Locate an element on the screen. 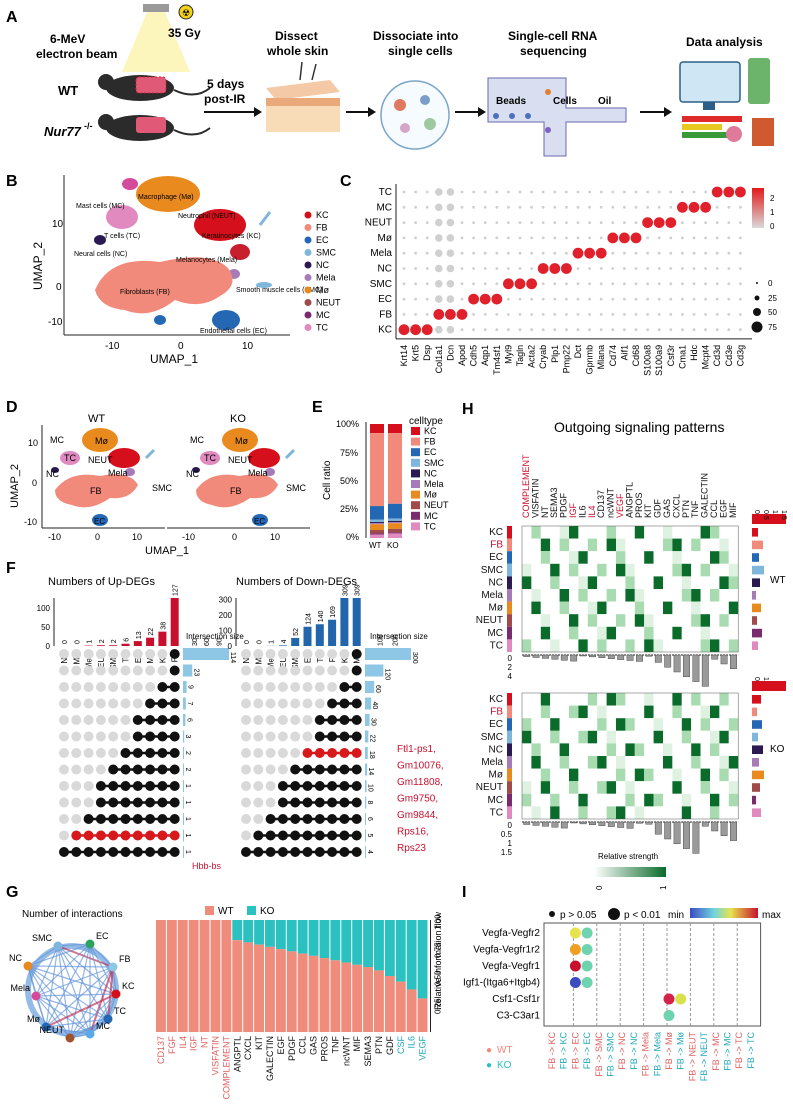 The height and width of the screenshot is (1106, 793). h-bottom-tick: 1.5 is located at coordinates (507, 852).